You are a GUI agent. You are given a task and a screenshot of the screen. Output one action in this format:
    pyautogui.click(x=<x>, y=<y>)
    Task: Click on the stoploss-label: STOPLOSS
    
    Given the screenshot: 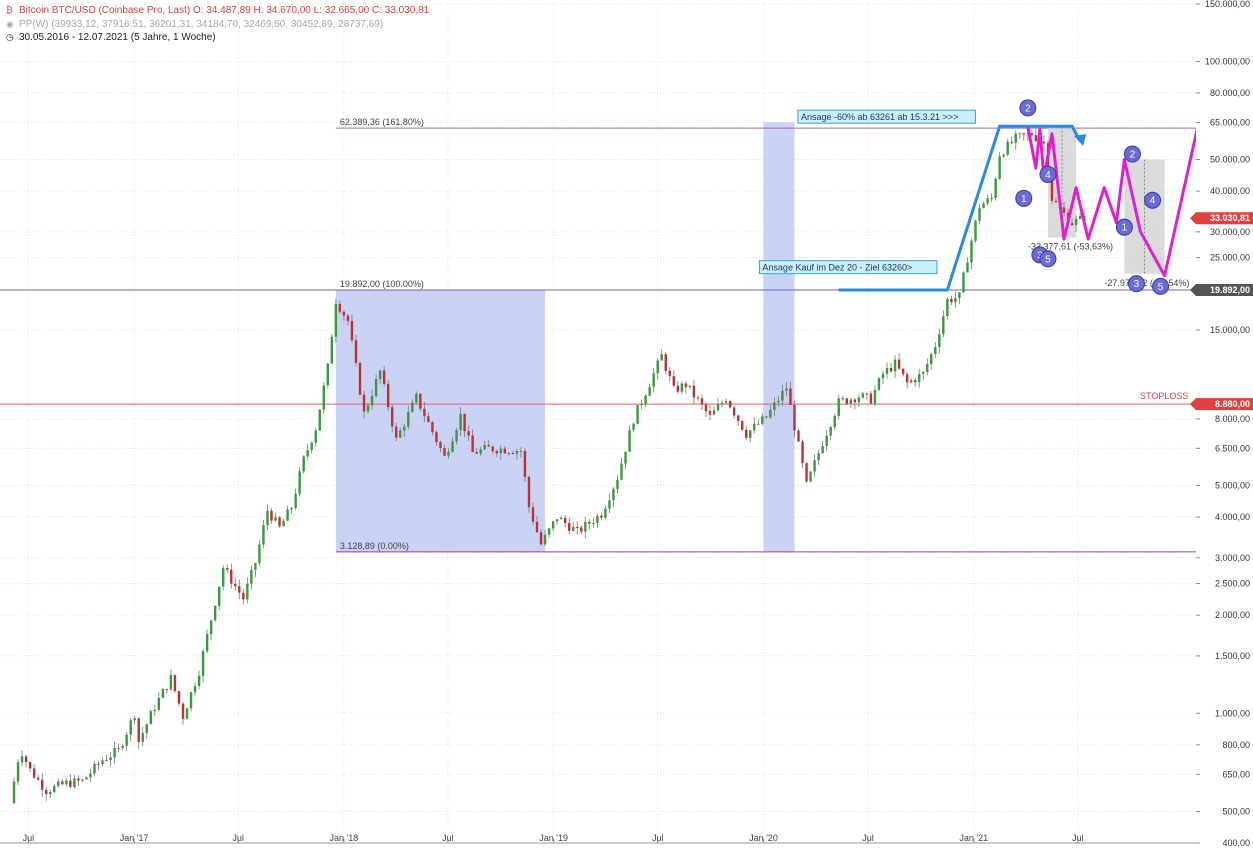 What is the action you would take?
    pyautogui.click(x=1164, y=396)
    